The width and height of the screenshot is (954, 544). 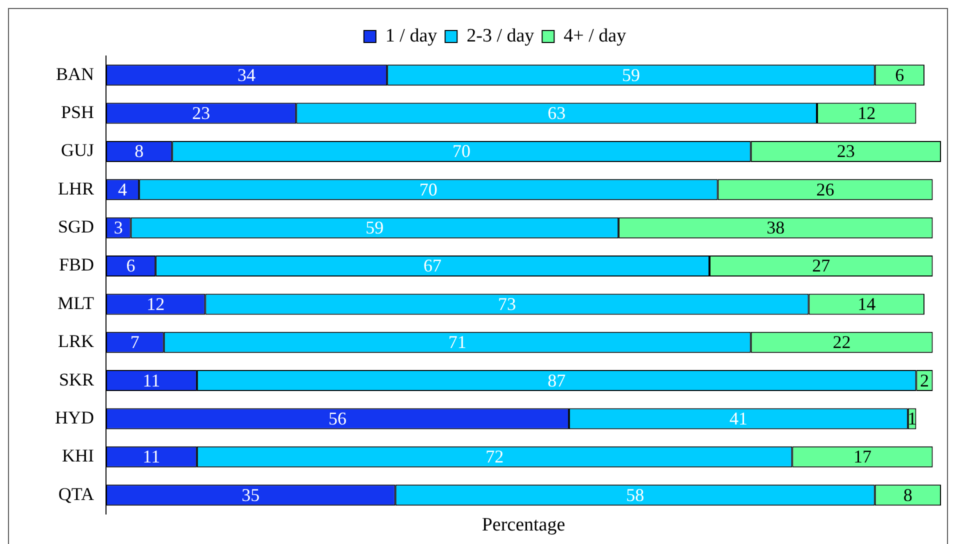 I want to click on data-label: 35, so click(x=251, y=494).